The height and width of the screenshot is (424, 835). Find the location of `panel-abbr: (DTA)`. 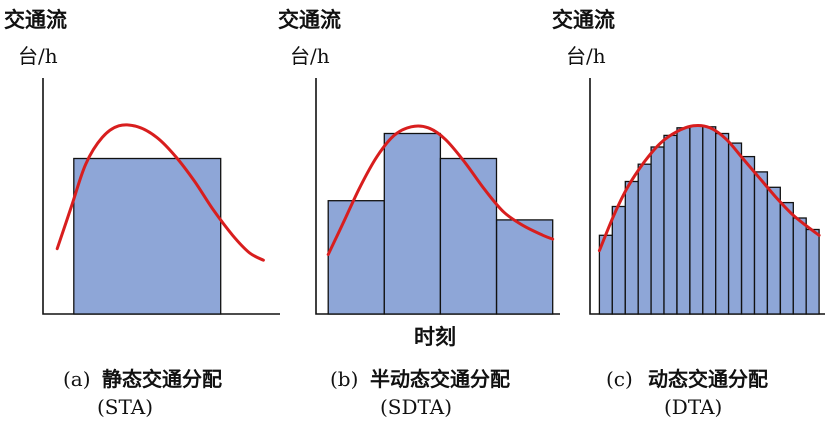

panel-abbr: (DTA) is located at coordinates (693, 407).